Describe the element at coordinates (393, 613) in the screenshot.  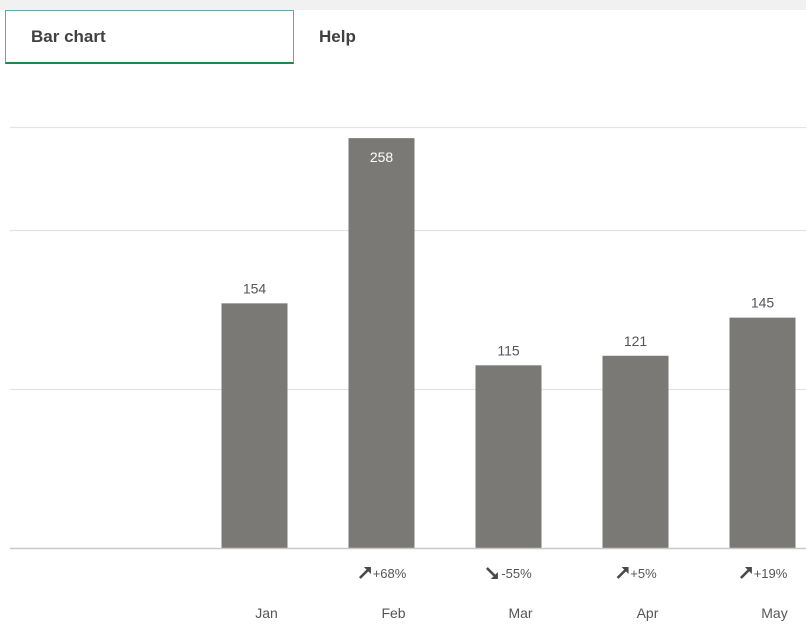
I see `category-label-feb: Feb` at that location.